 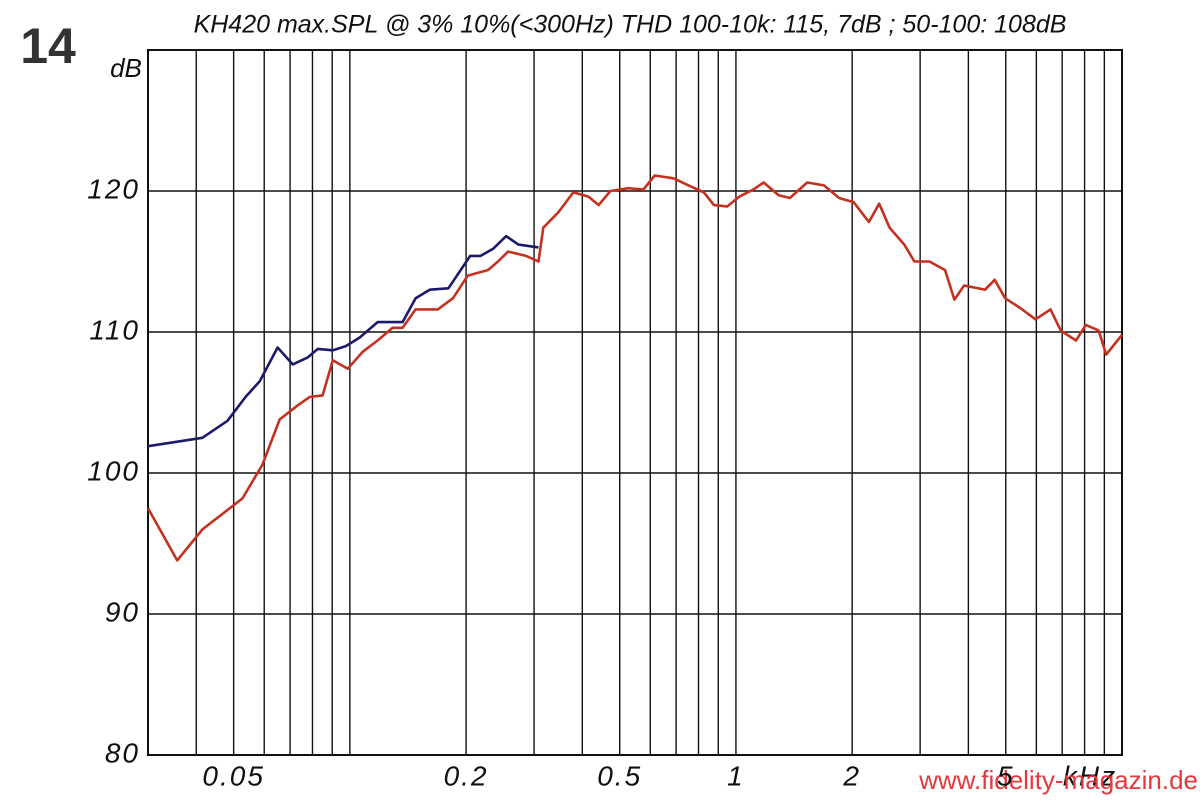 I want to click on y-tick-label: 110, so click(x=114, y=329).